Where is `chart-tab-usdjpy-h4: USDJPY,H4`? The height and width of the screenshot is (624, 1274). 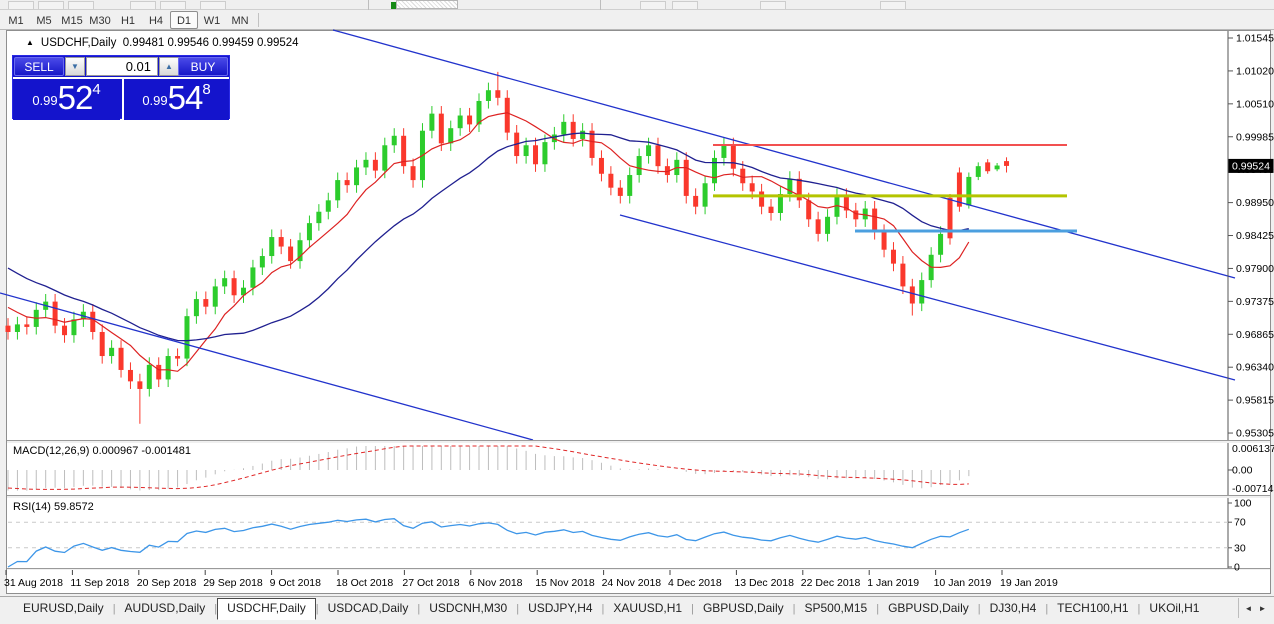
chart-tab-usdjpy-h4: USDJPY,H4 is located at coordinates (560, 608).